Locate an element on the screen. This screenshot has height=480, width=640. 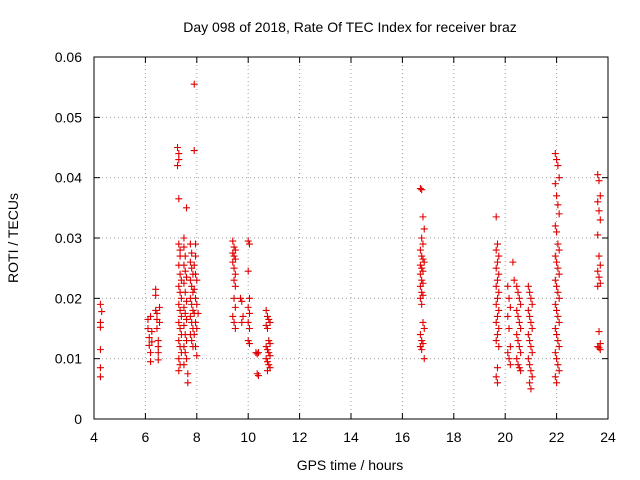
y-tick-label: 0.01 is located at coordinates (68, 359).